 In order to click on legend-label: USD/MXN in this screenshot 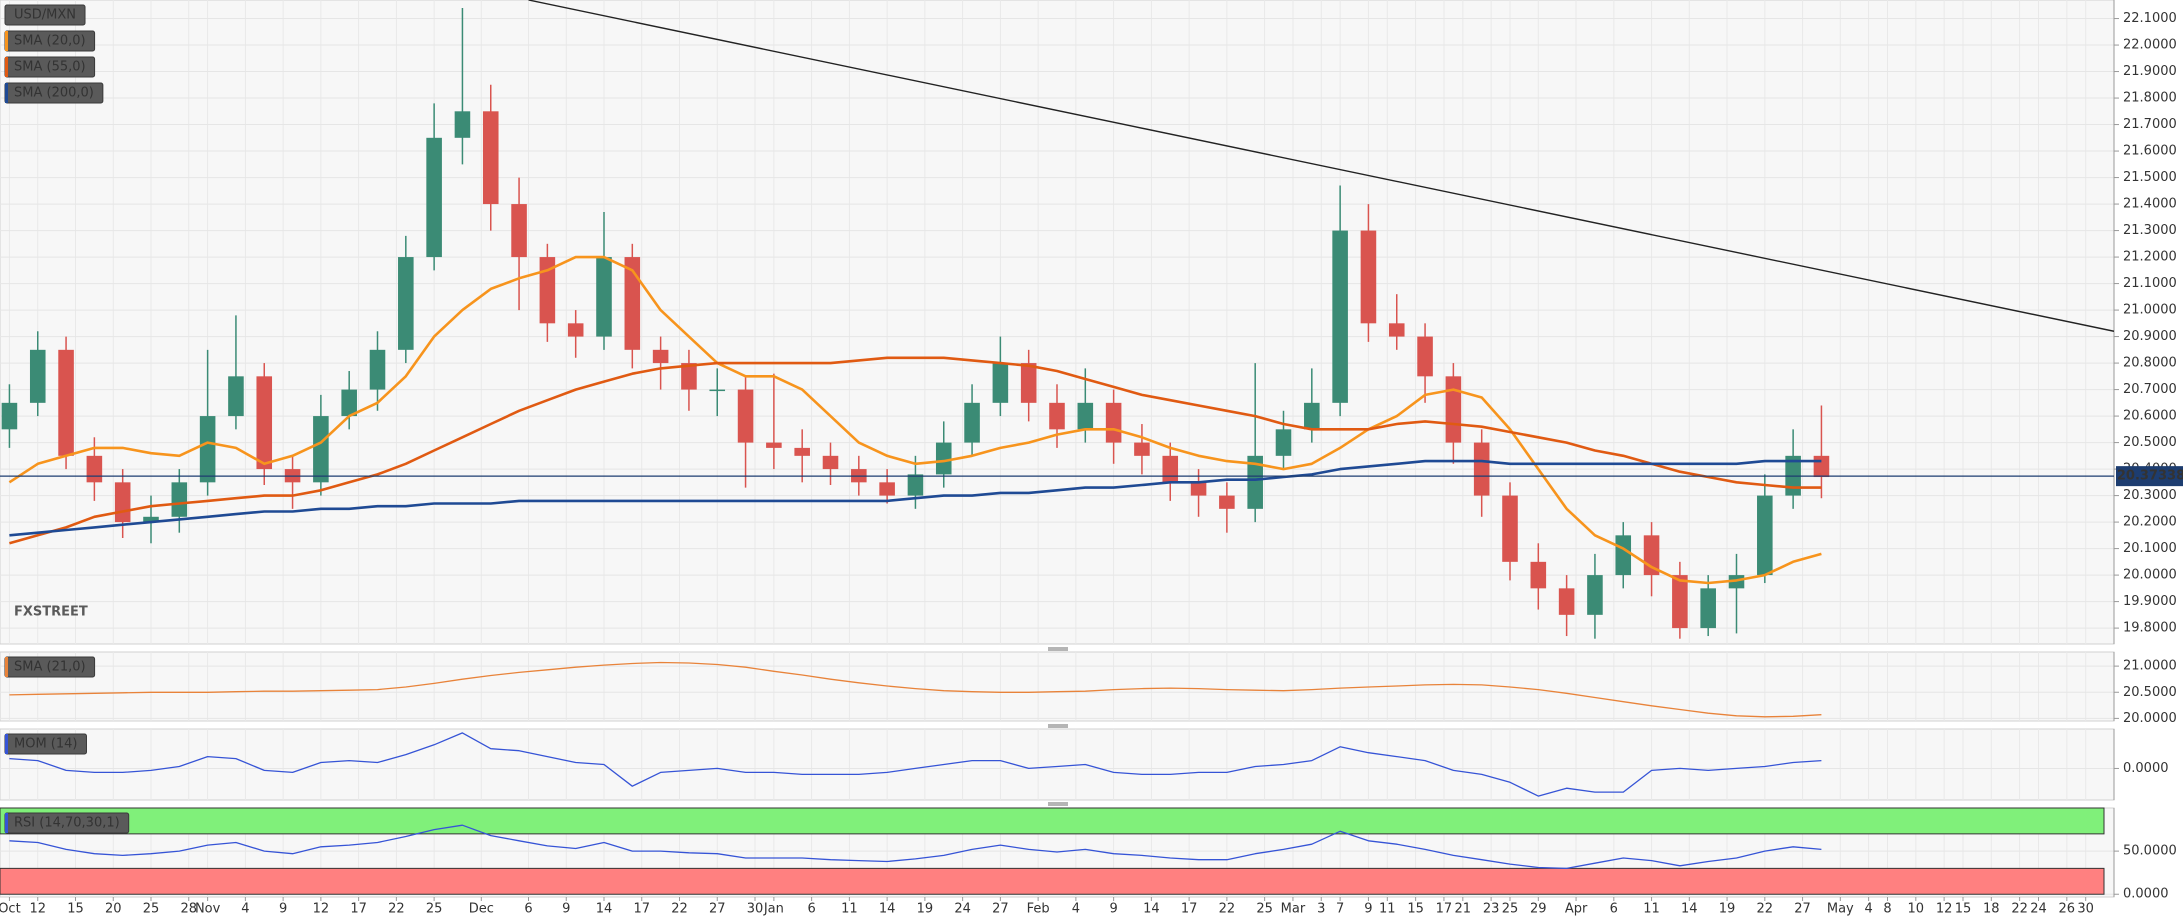, I will do `click(45, 15)`.